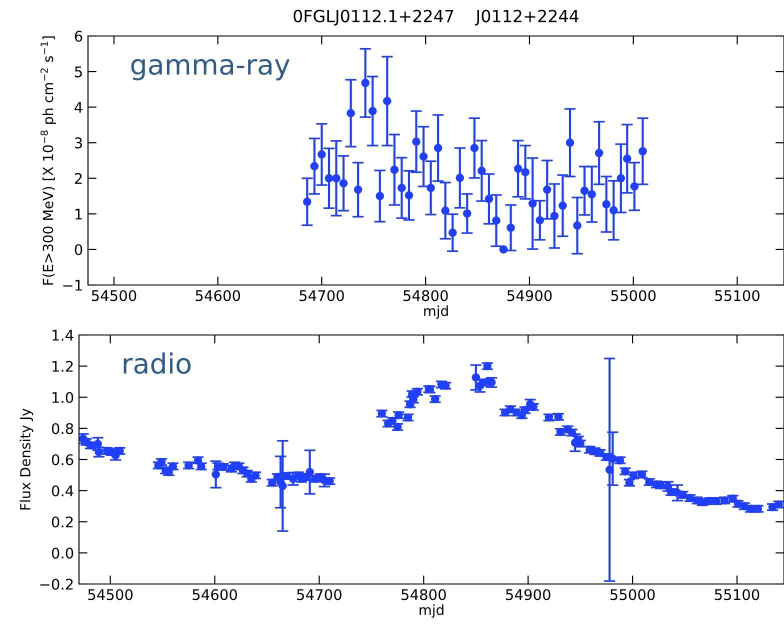 The height and width of the screenshot is (626, 784). I want to click on y-tick-label: 1.0, so click(63, 397).